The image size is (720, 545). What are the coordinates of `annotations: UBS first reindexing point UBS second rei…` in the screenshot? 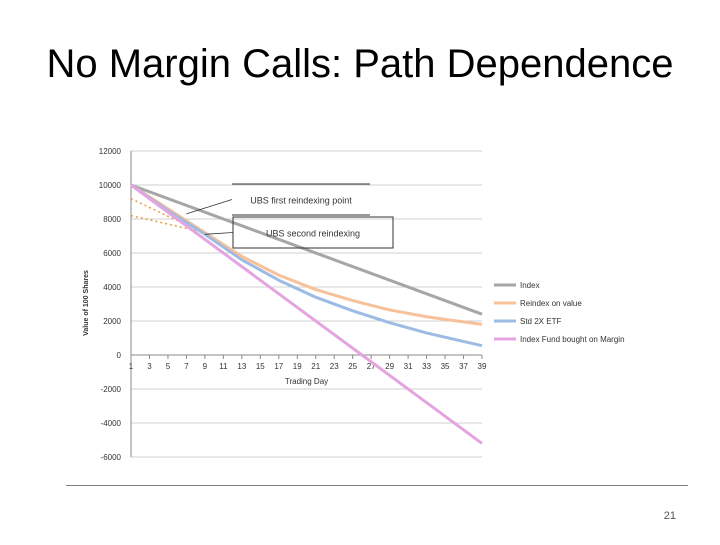 It's located at (290, 216).